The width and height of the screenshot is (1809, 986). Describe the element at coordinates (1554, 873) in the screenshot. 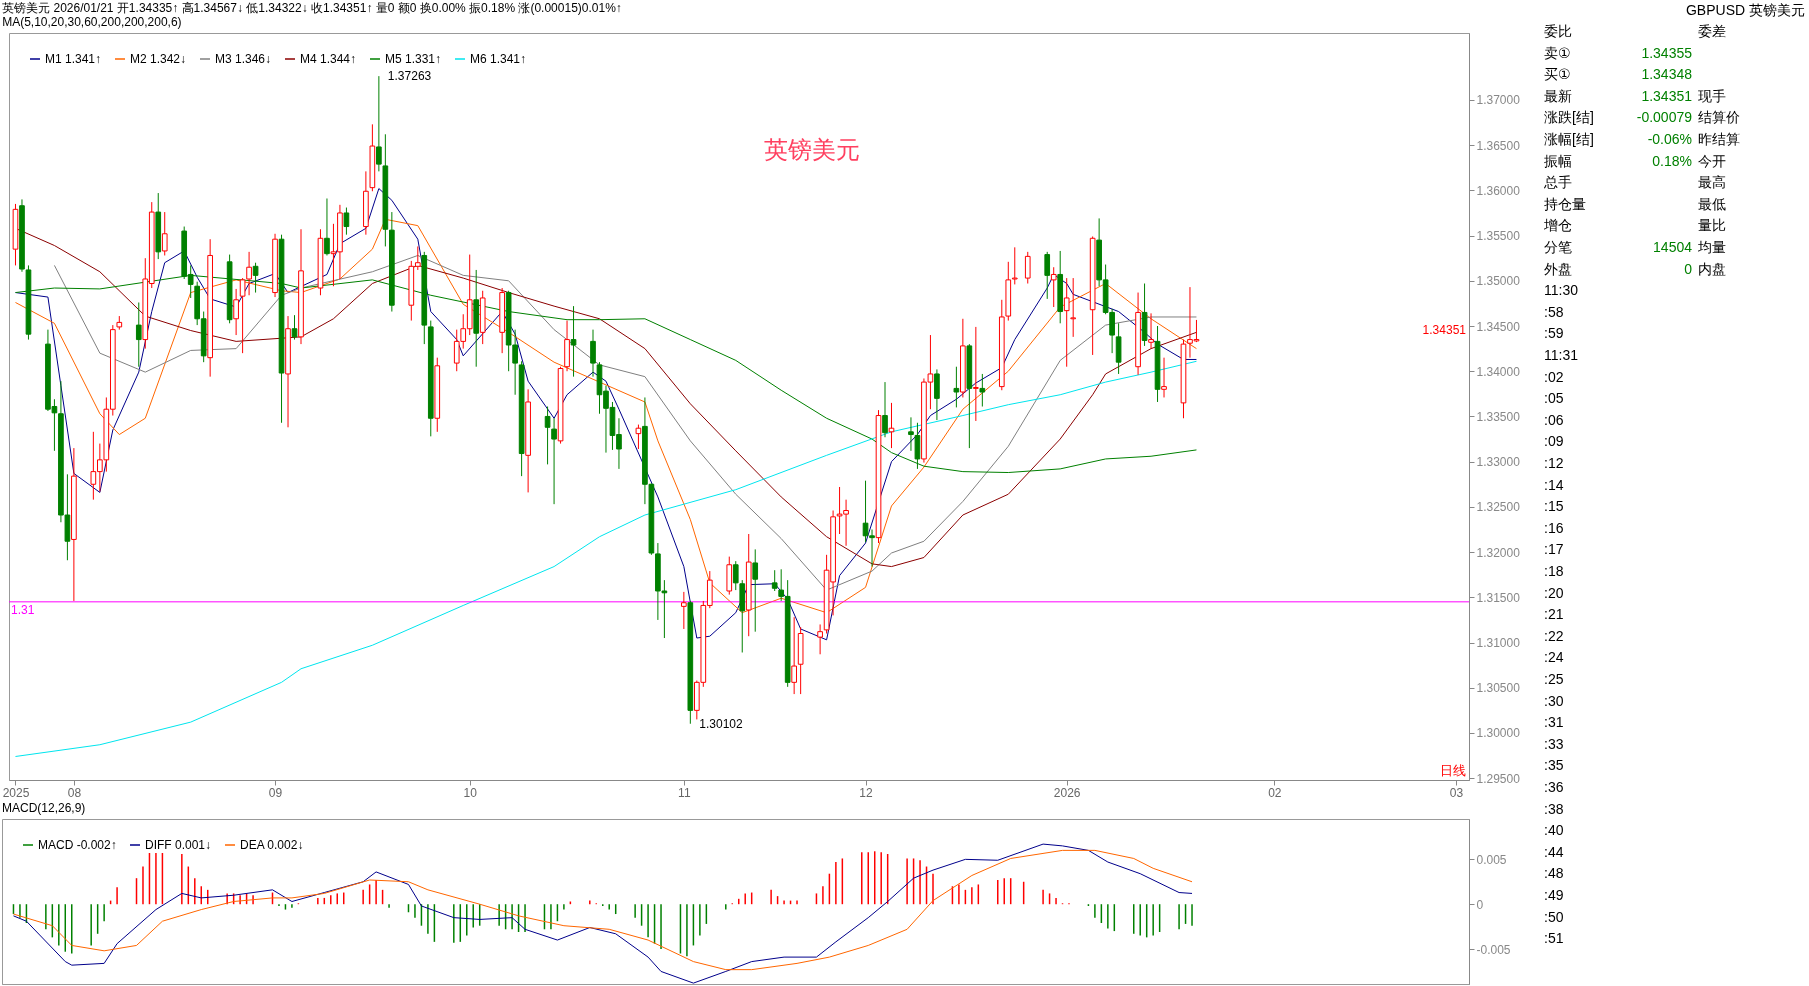

I see `text: :48` at that location.